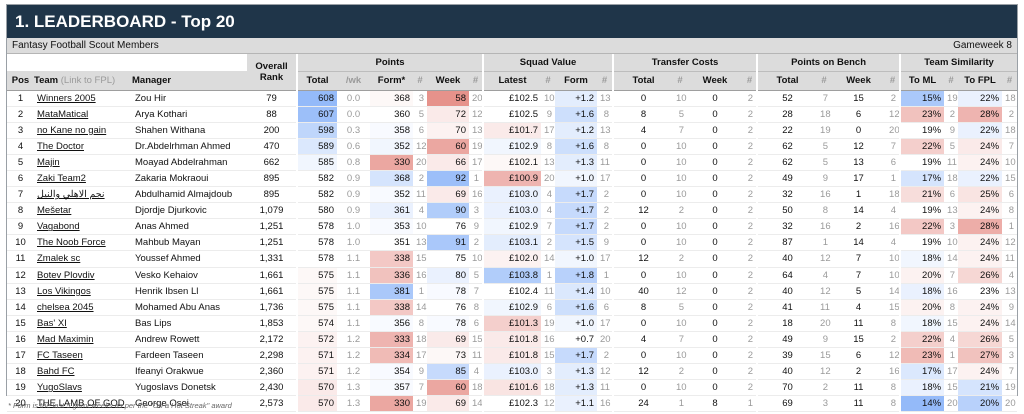 This screenshot has height=414, width=1024. Describe the element at coordinates (1010, 307) in the screenshot. I see `similarity-fpl-rank-cell: 9` at that location.